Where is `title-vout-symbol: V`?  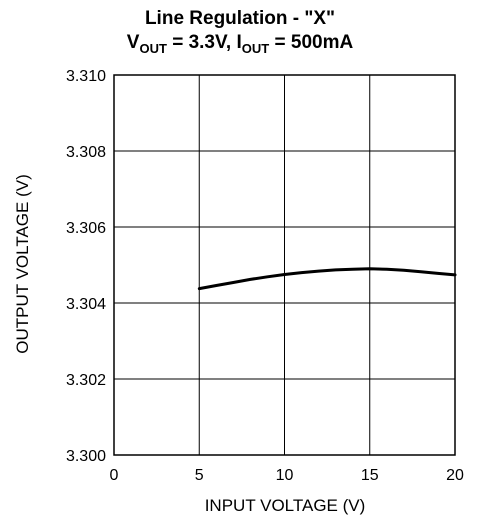 title-vout-symbol: V is located at coordinates (133, 42).